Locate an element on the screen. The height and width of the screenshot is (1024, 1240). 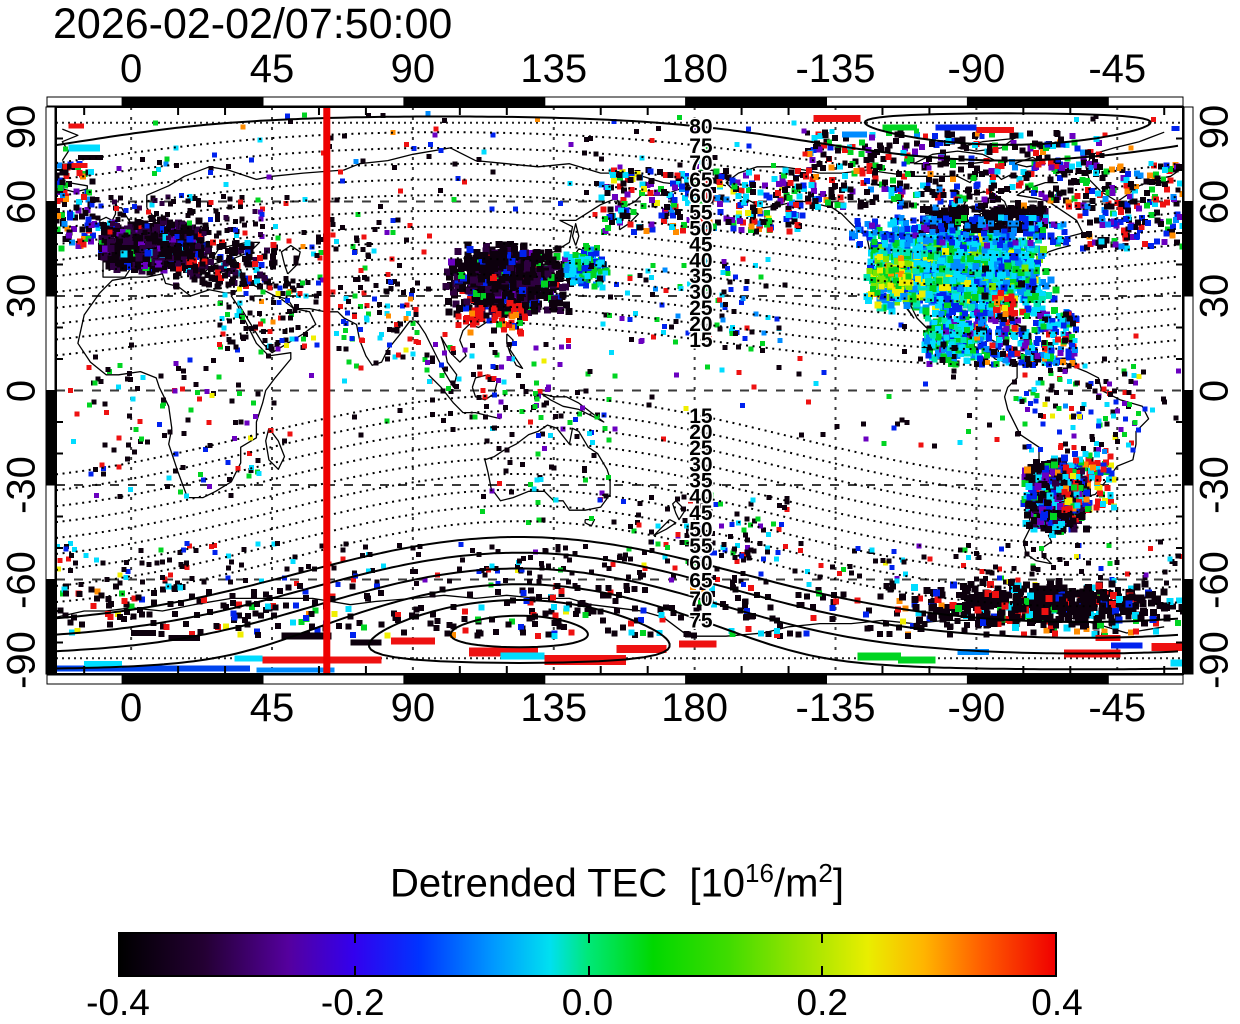
colorbar-title: Detrended TEC [1016/m2] is located at coordinates (617, 882).